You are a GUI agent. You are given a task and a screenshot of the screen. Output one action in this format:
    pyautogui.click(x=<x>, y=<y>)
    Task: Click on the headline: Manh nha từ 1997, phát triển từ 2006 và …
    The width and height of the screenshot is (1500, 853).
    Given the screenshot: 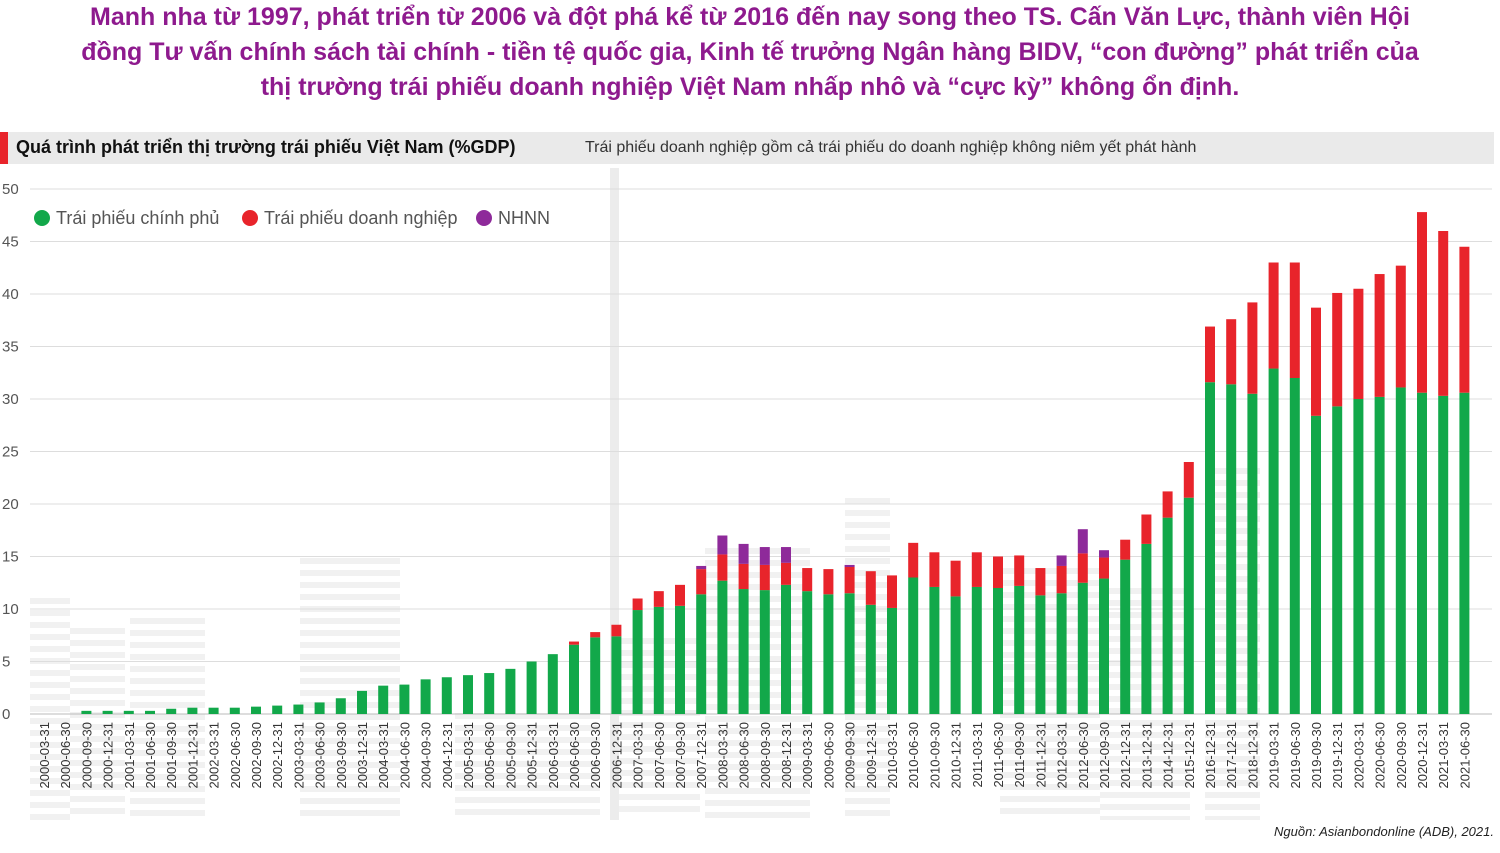 What is the action you would take?
    pyautogui.click(x=750, y=52)
    